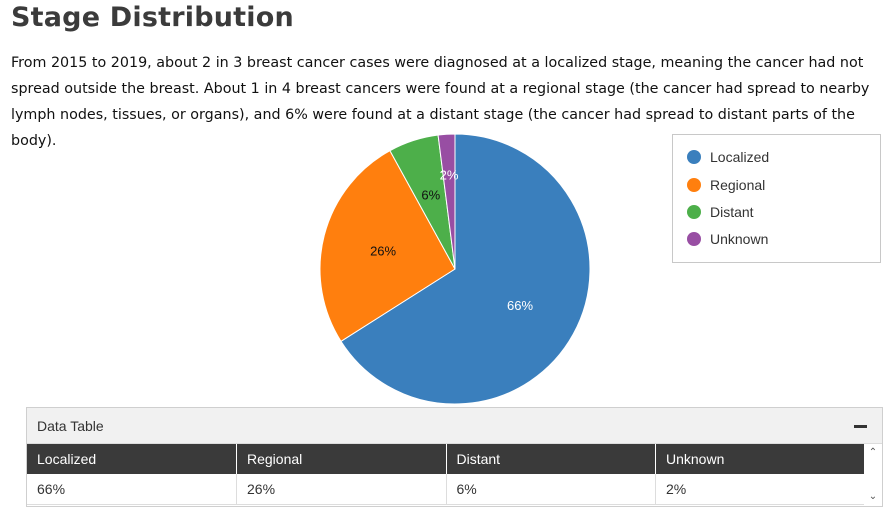 The image size is (894, 514). I want to click on scroll-down-icon: ⌄, so click(873, 496).